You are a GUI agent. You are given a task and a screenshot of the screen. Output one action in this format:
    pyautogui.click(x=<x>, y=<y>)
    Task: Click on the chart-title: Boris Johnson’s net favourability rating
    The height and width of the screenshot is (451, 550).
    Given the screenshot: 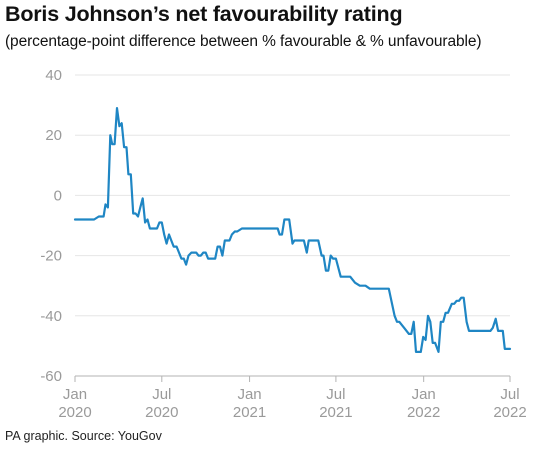 What is the action you would take?
    pyautogui.click(x=204, y=14)
    